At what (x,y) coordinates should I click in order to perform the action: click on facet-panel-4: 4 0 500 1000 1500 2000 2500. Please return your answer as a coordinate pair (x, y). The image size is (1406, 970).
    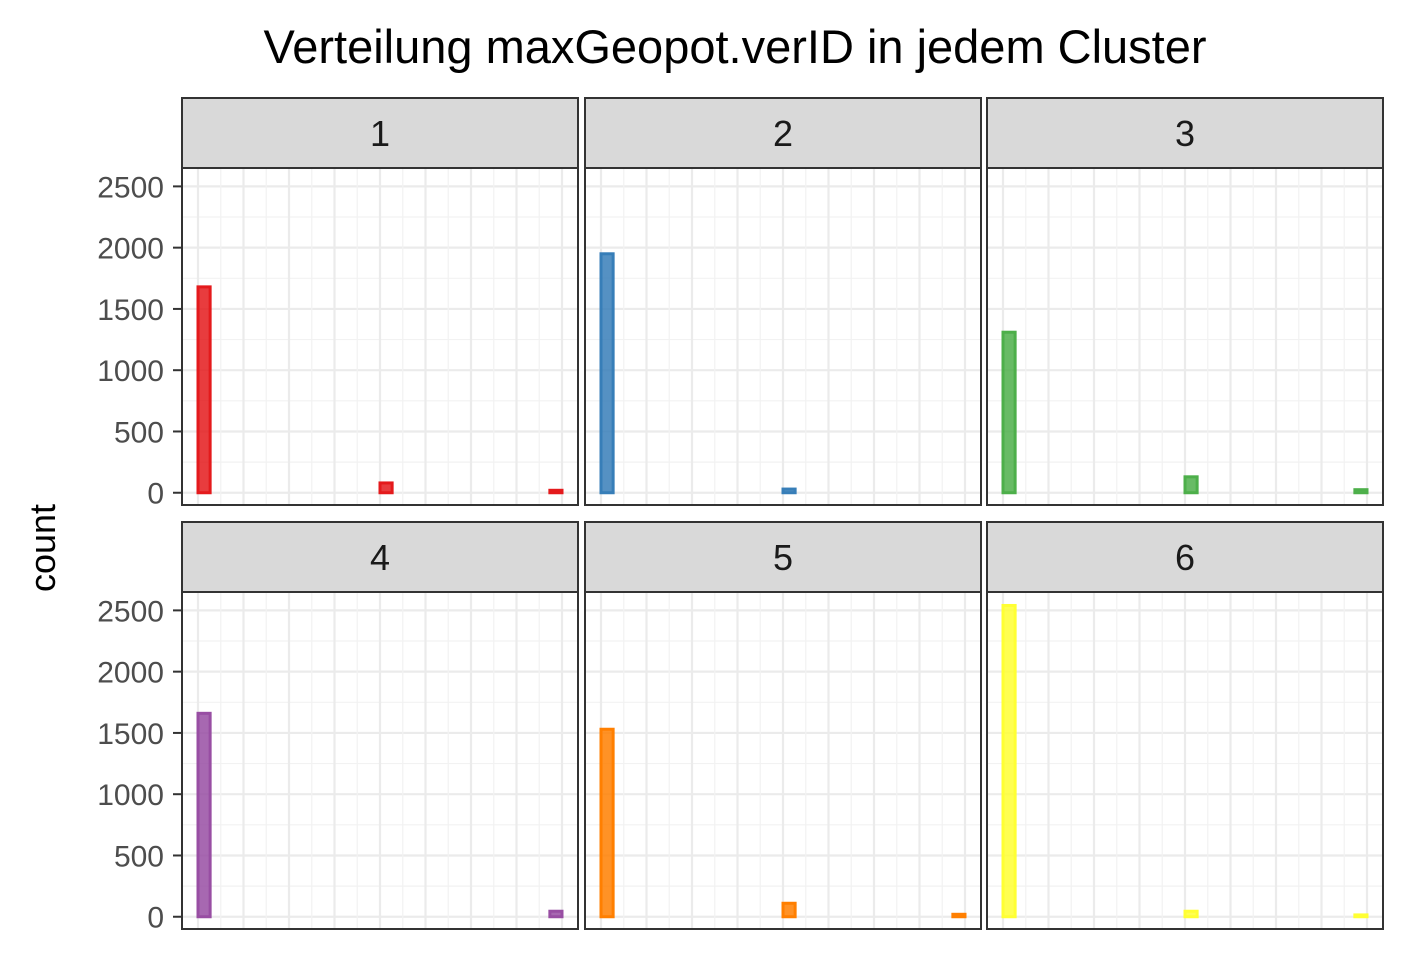
    Looking at the image, I should click on (338, 728).